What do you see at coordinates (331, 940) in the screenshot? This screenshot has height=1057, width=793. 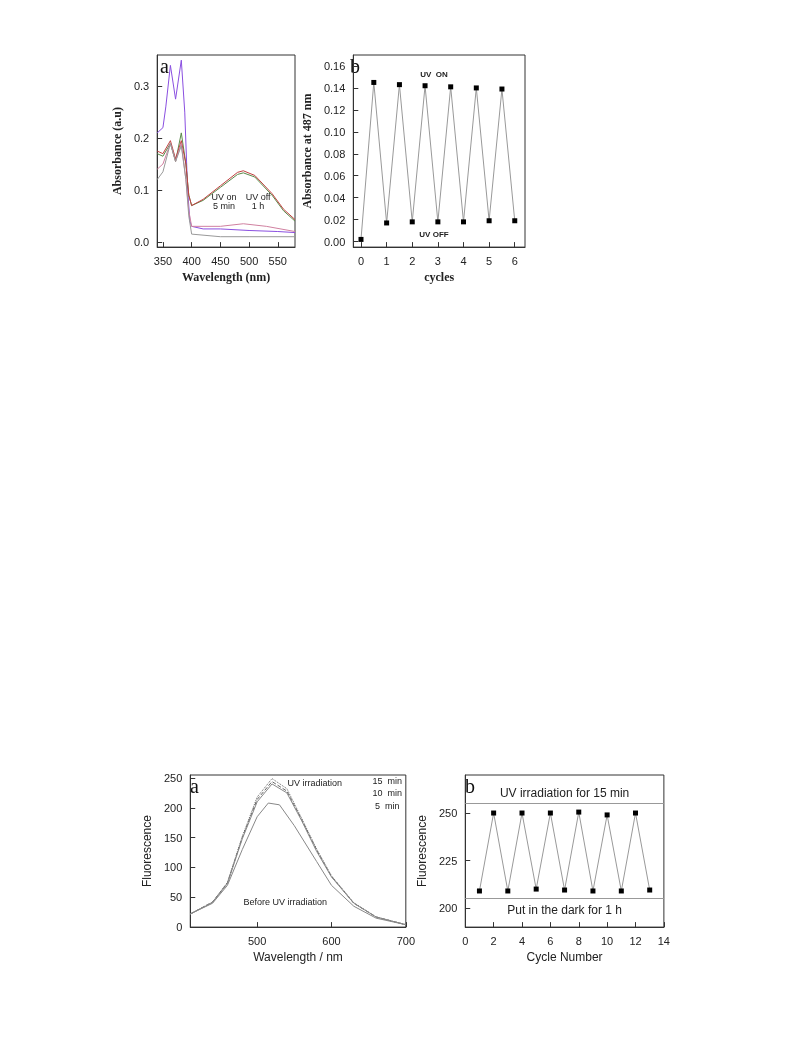 I see `x-tick-label: 600` at bounding box center [331, 940].